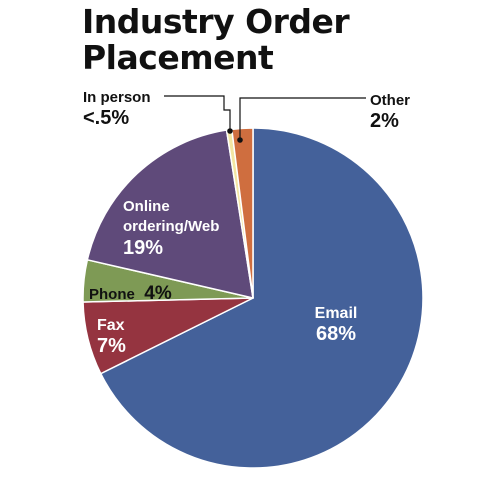 This screenshot has height=494, width=500. Describe the element at coordinates (197, 113) in the screenshot. I see `callout-line-in-person` at that location.